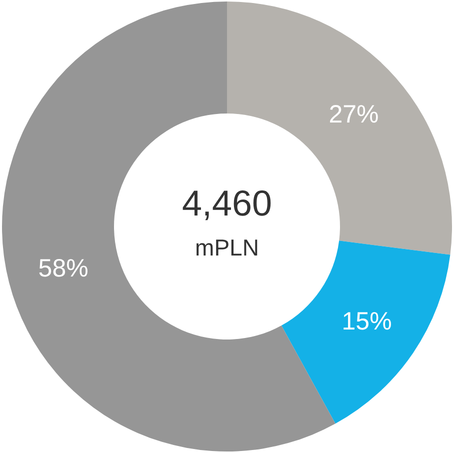 This screenshot has height=453, width=454. I want to click on data-label: 58%, so click(63, 268).